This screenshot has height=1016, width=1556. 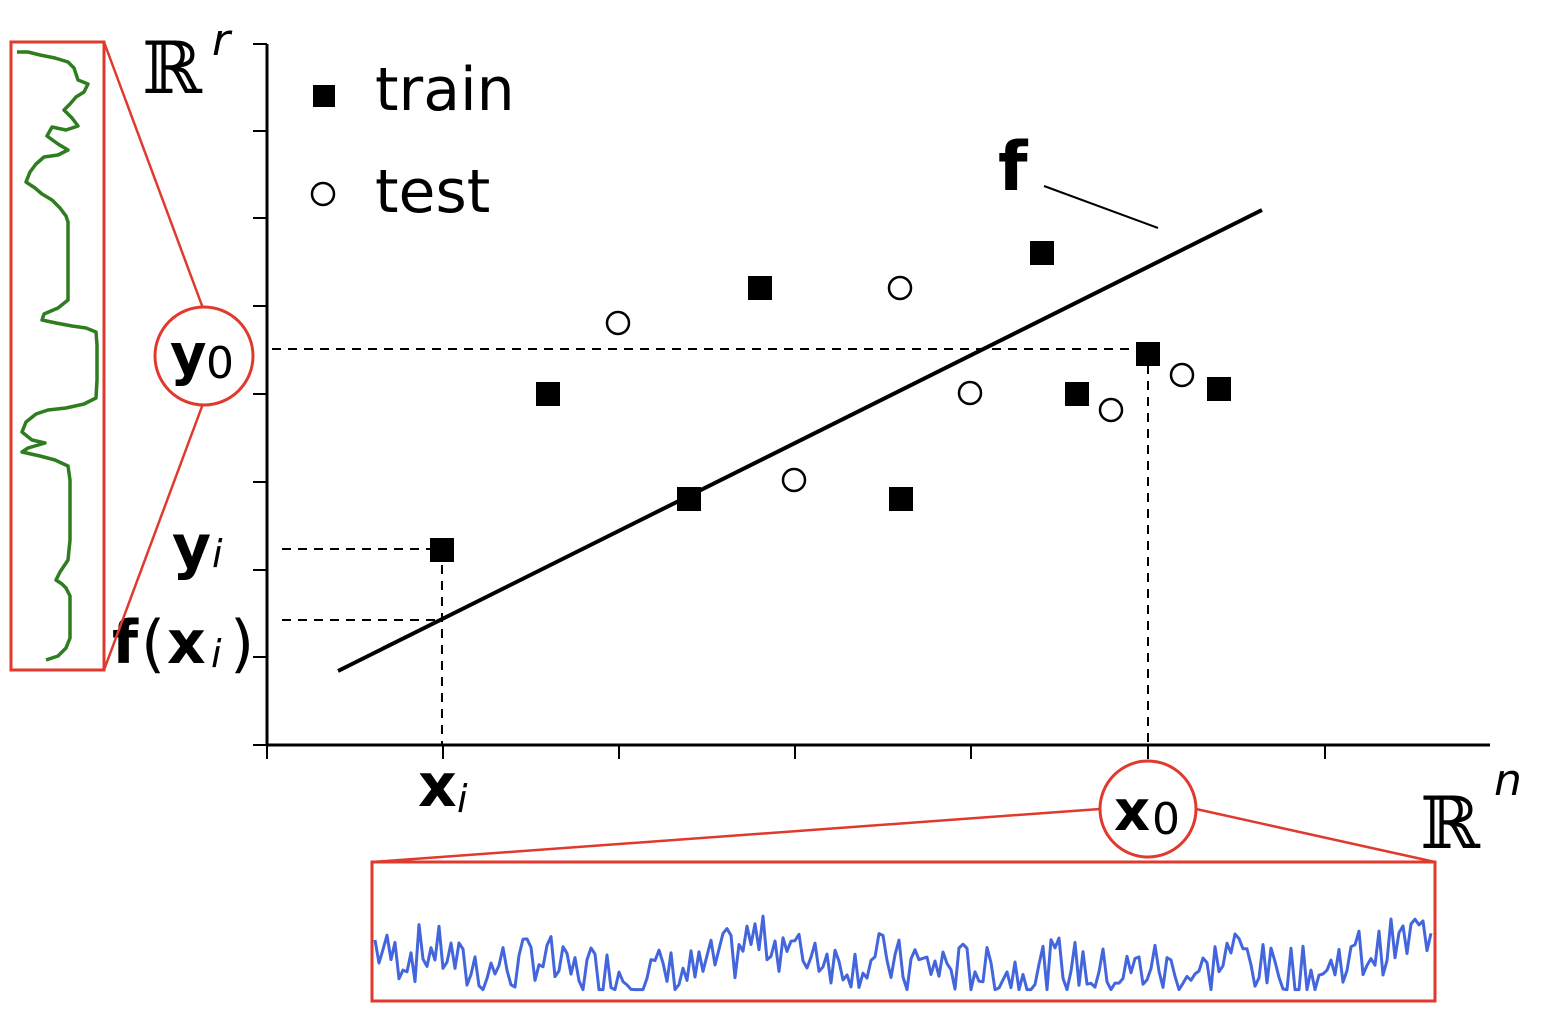 I want to click on domain-space-exponent: n, so click(x=1508, y=780).